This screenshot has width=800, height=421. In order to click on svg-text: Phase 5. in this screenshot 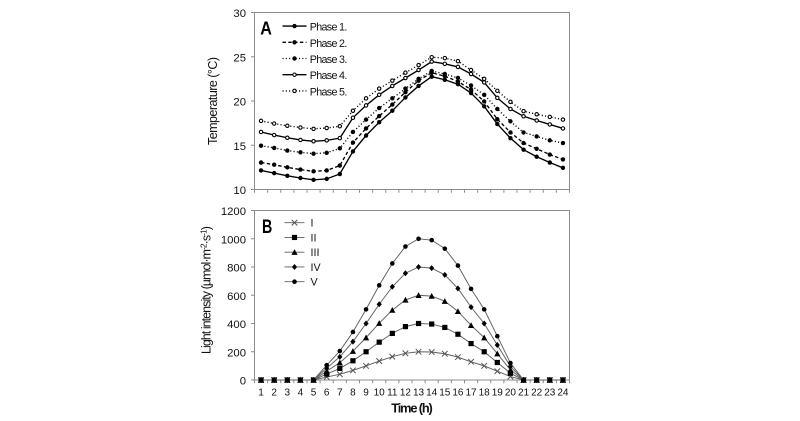, I will do `click(329, 92)`.